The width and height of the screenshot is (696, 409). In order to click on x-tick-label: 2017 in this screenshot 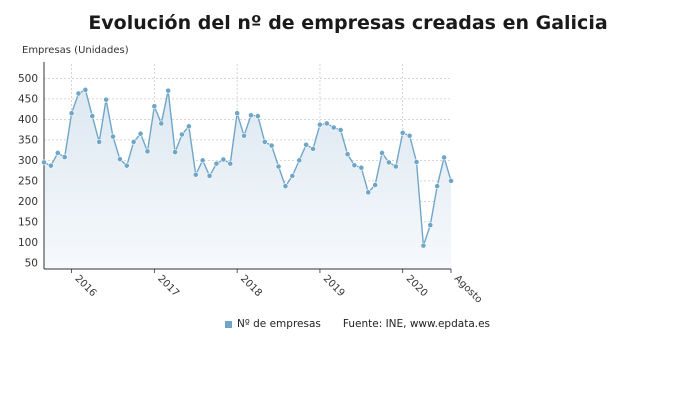, I will do `click(168, 286)`.